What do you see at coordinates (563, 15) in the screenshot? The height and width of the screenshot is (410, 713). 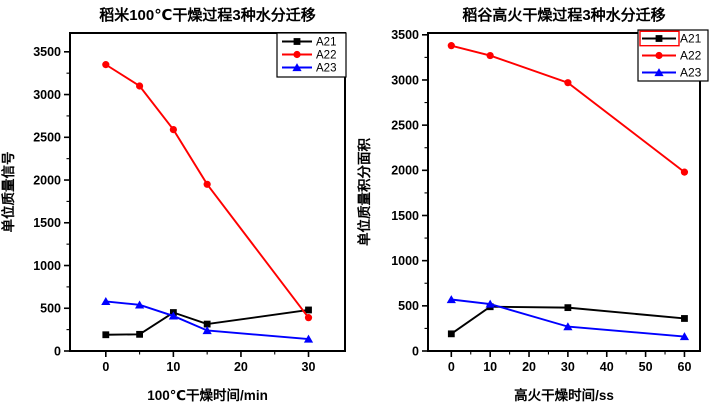 I see `chart-title: 稻谷高火干燥过程3种水分迁移` at bounding box center [563, 15].